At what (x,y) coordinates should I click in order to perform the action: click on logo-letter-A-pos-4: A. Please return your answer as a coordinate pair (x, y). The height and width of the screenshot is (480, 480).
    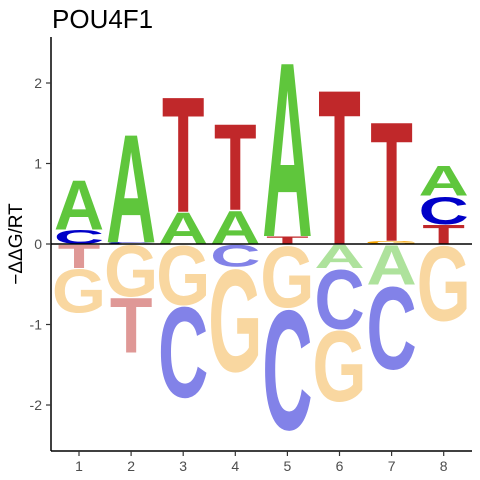
    Looking at the image, I should click on (235, 227).